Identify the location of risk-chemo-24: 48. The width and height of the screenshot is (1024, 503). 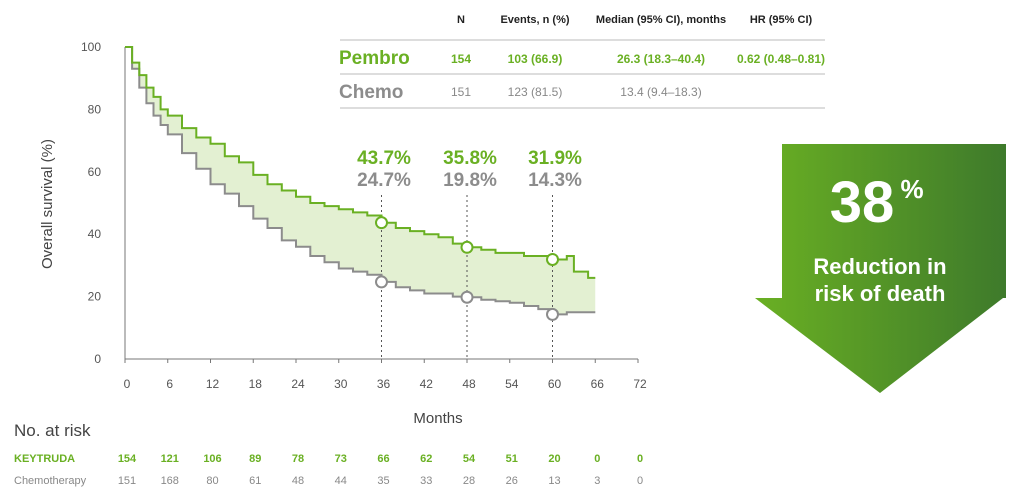
(298, 481).